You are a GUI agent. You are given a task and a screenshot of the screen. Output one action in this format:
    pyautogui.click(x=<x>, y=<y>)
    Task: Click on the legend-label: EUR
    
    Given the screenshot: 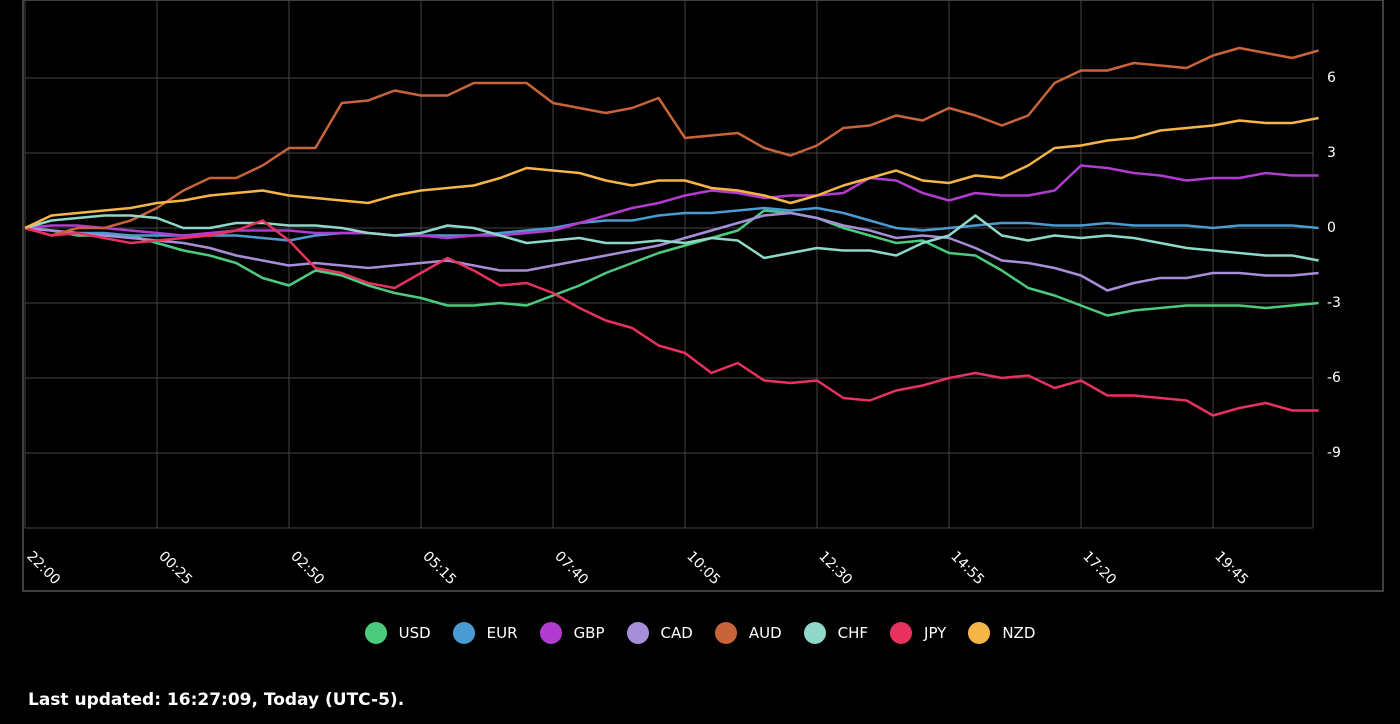 What is the action you would take?
    pyautogui.click(x=502, y=633)
    